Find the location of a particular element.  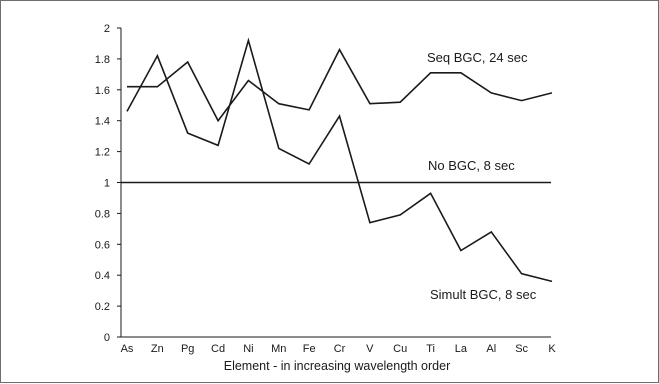

x-tick-label: Cd is located at coordinates (218, 349).